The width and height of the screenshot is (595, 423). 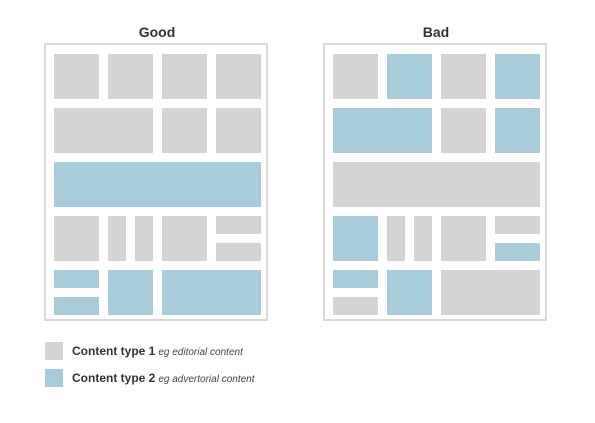 I want to click on legend-item-type2: Content type 2 eg advertorial content, so click(x=163, y=378).